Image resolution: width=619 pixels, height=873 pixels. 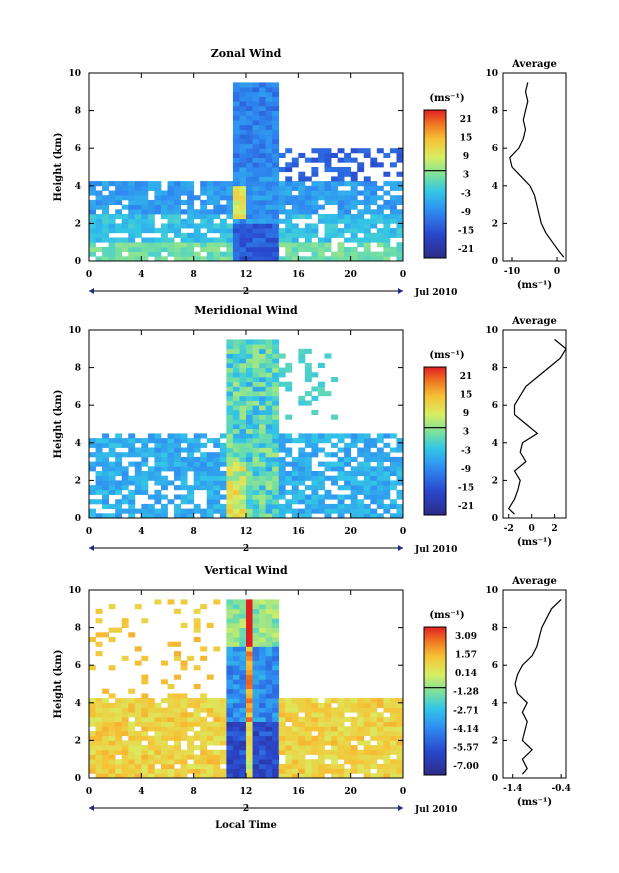 I want to click on chart-title: Meridional Wind, so click(x=246, y=310).